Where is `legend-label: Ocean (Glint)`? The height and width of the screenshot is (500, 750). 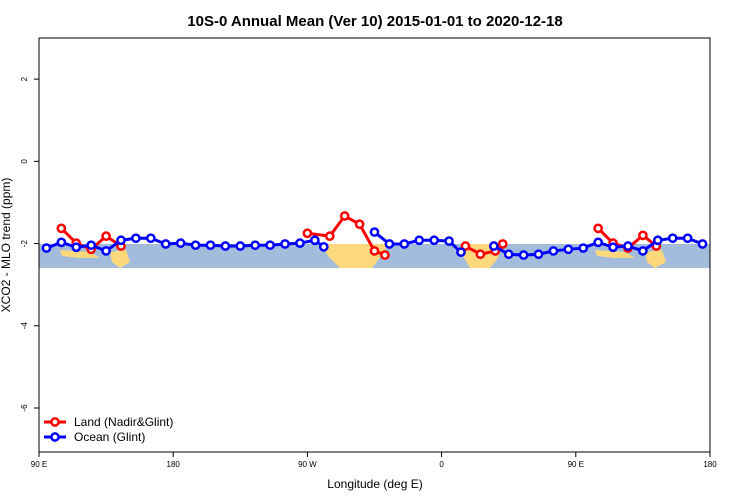
legend-label: Ocean (Glint) is located at coordinates (109, 437).